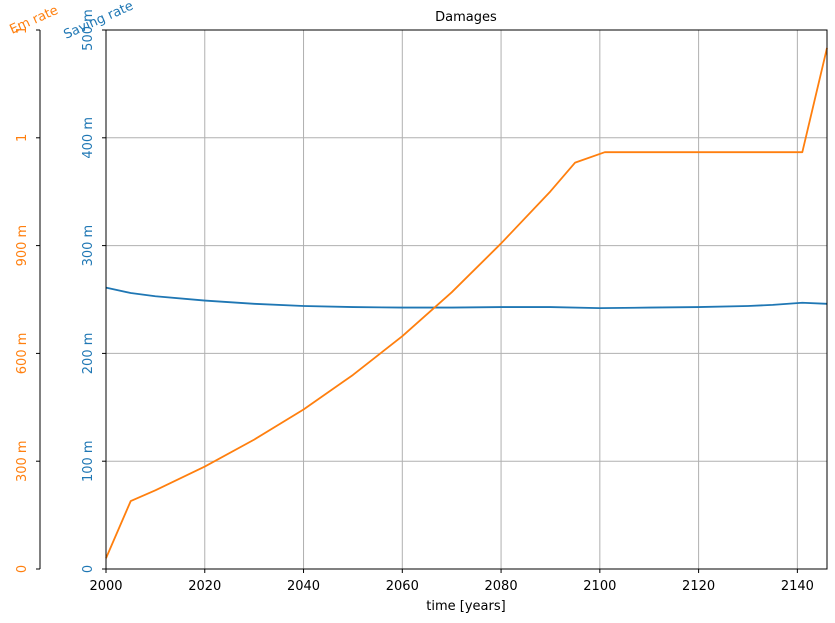  Describe the element at coordinates (451, 581) in the screenshot. I see `x-axis: 2000 2020 2040 2060 2080 2100 2120 2140` at that location.